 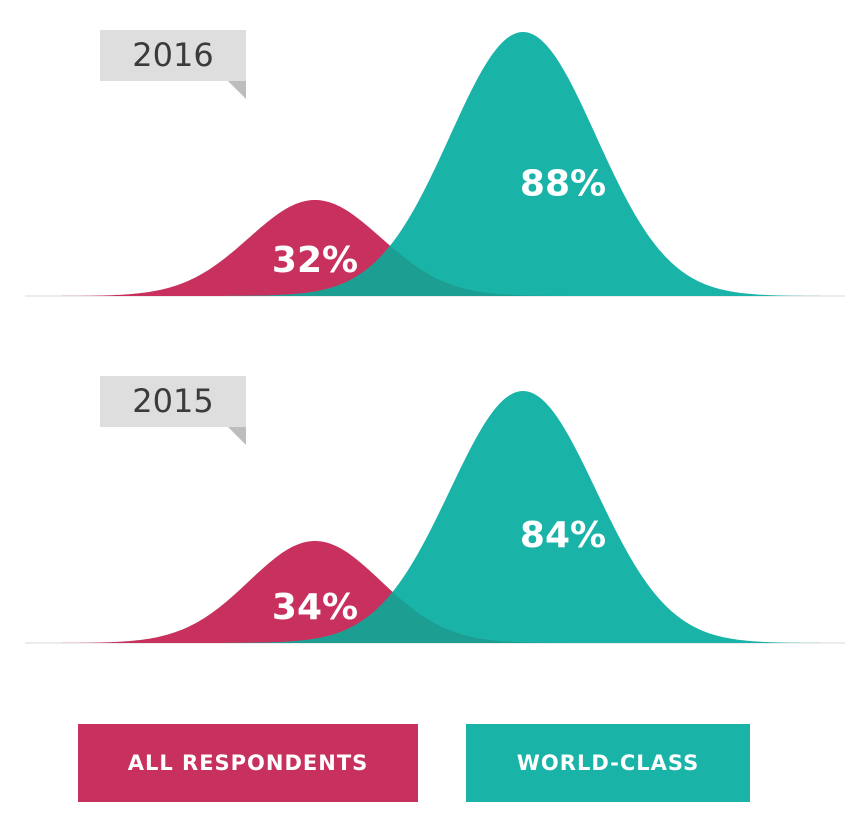 I want to click on world-class-value: 84%, so click(x=563, y=535).